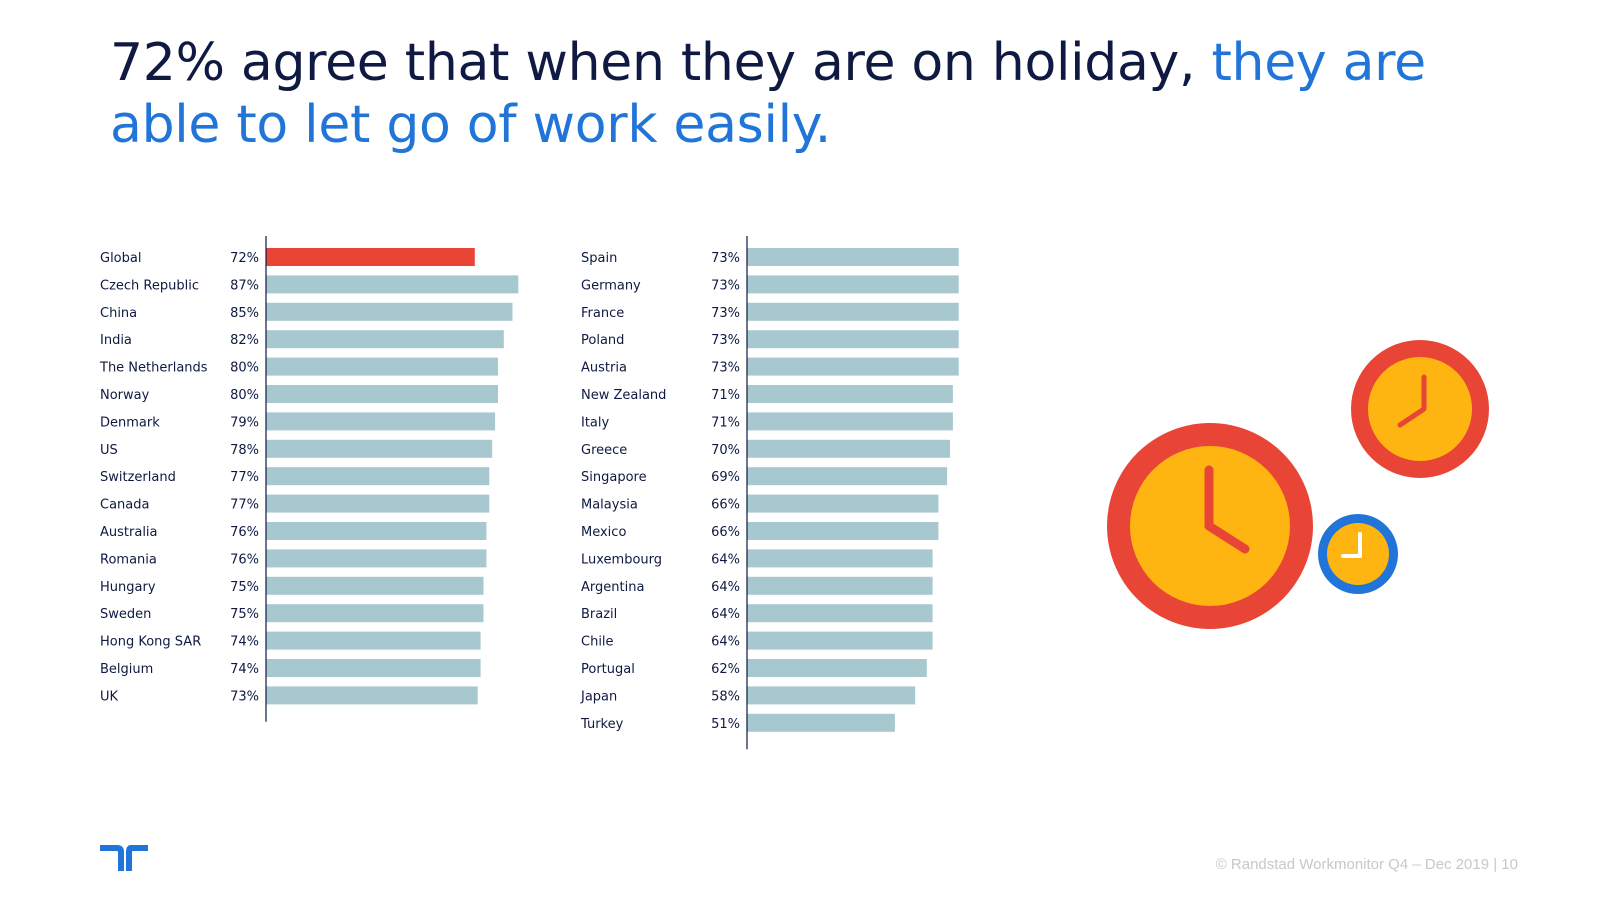 The image size is (1600, 900). I want to click on value-label: 85%, so click(244, 313).